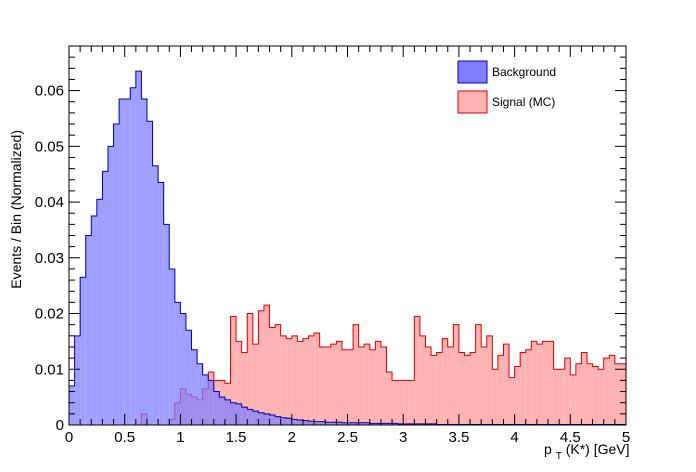  I want to click on y-tick-label: 0.06, so click(49, 91).